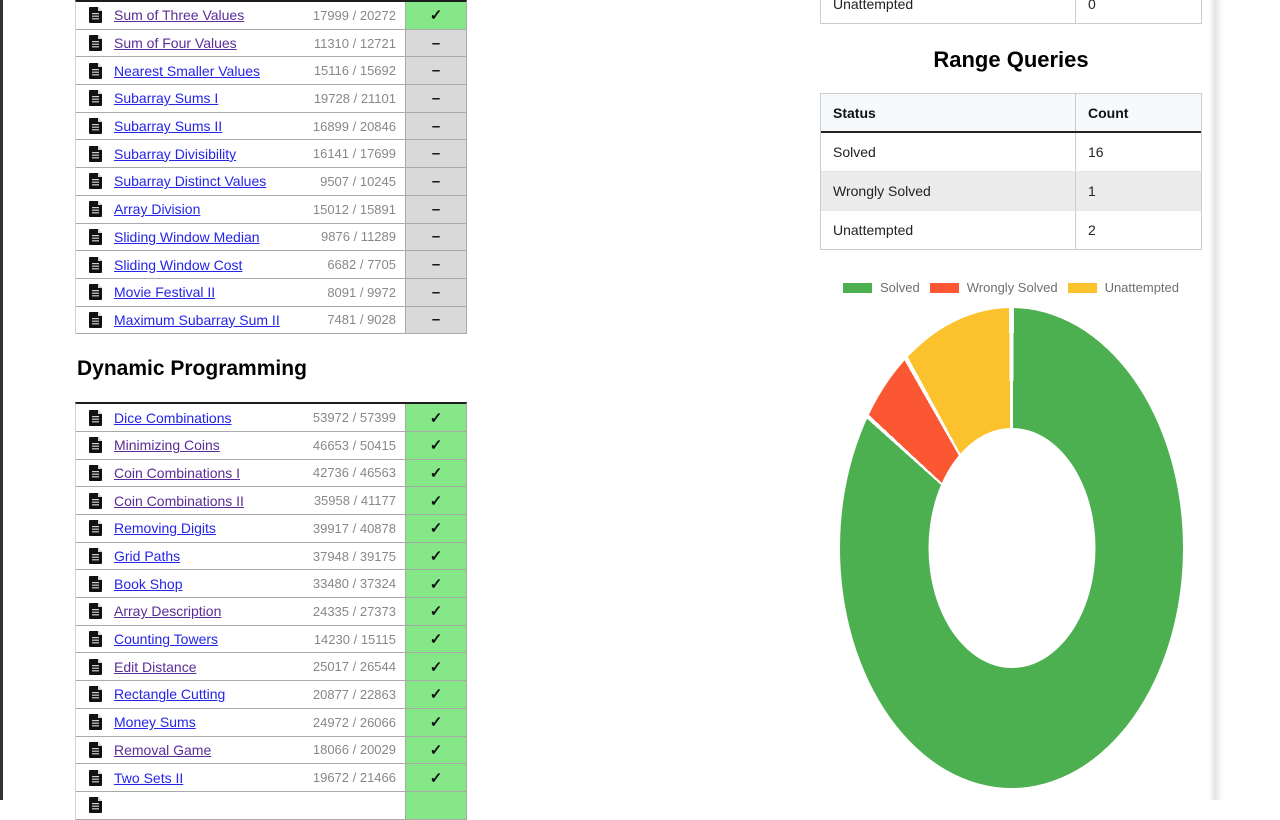 This screenshot has width=1280, height=820. Describe the element at coordinates (271, 154) in the screenshot. I see `task-row: Subarray Divisibility 16141 / 17699 –` at that location.